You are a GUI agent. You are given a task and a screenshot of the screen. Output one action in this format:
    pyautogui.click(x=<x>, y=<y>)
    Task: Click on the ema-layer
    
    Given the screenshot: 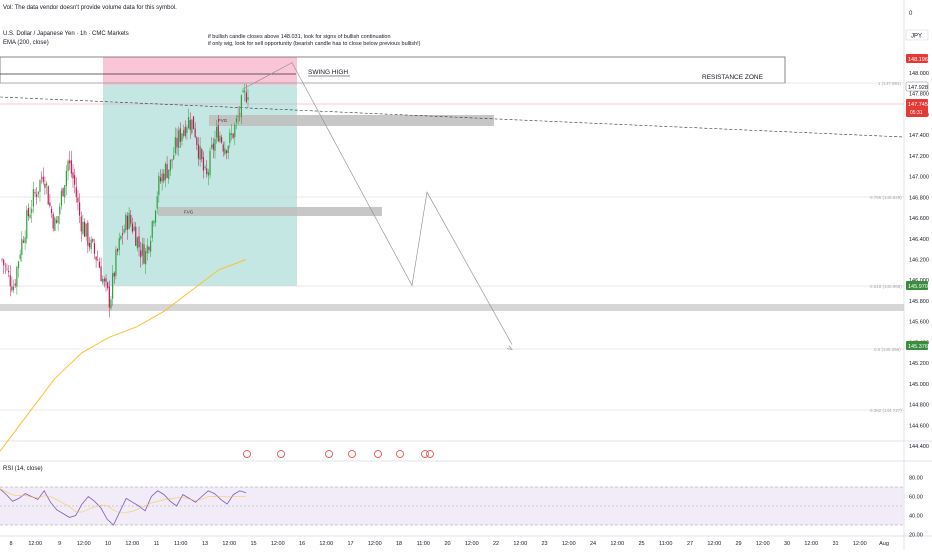 What is the action you would take?
    pyautogui.click(x=123, y=355)
    